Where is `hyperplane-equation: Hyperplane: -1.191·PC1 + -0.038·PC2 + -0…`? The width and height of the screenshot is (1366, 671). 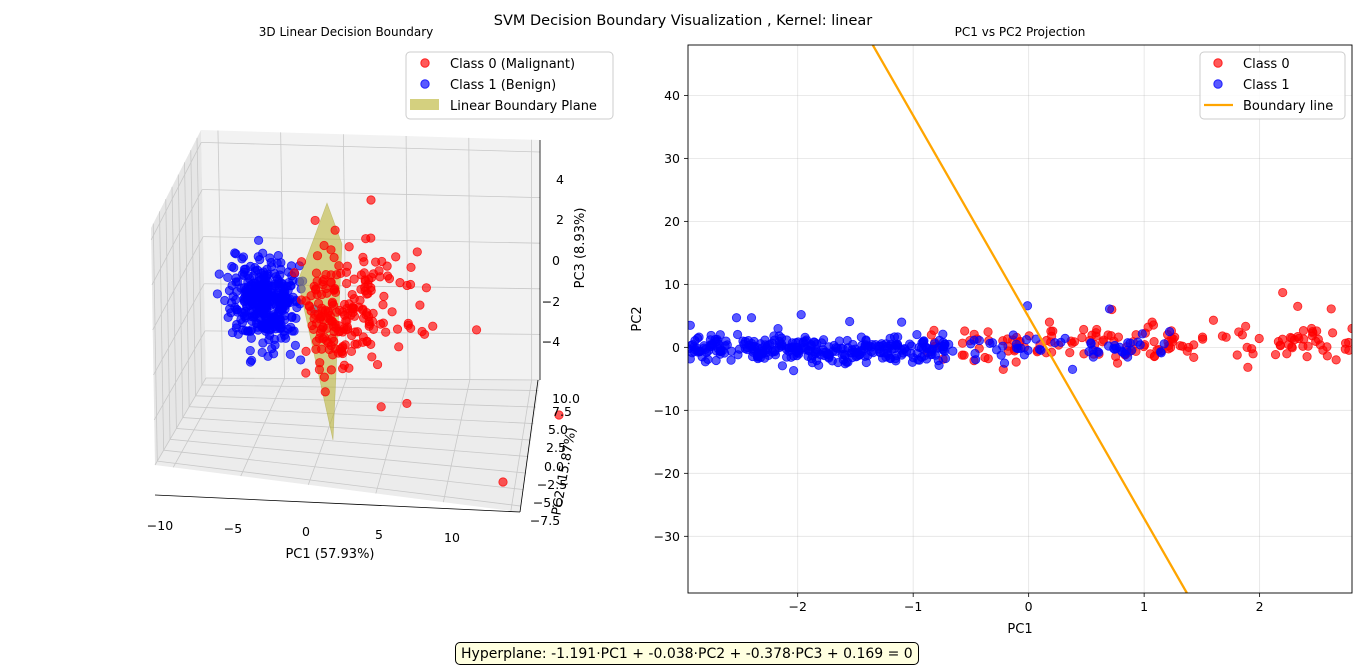
hyperplane-equation: Hyperplane: -1.191·PC1 + -0.038·PC2 + -0… is located at coordinates (687, 654).